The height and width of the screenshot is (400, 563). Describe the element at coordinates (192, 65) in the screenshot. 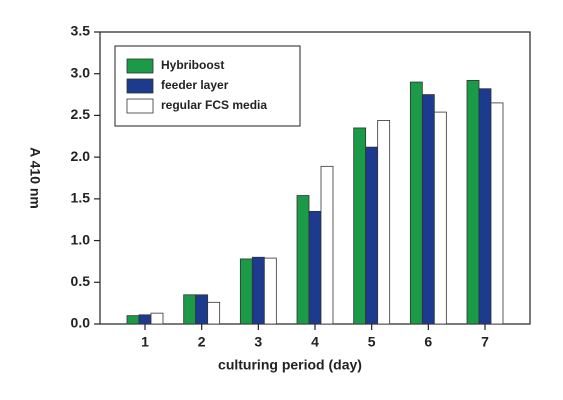

I see `legend-label: Hybriboost` at that location.